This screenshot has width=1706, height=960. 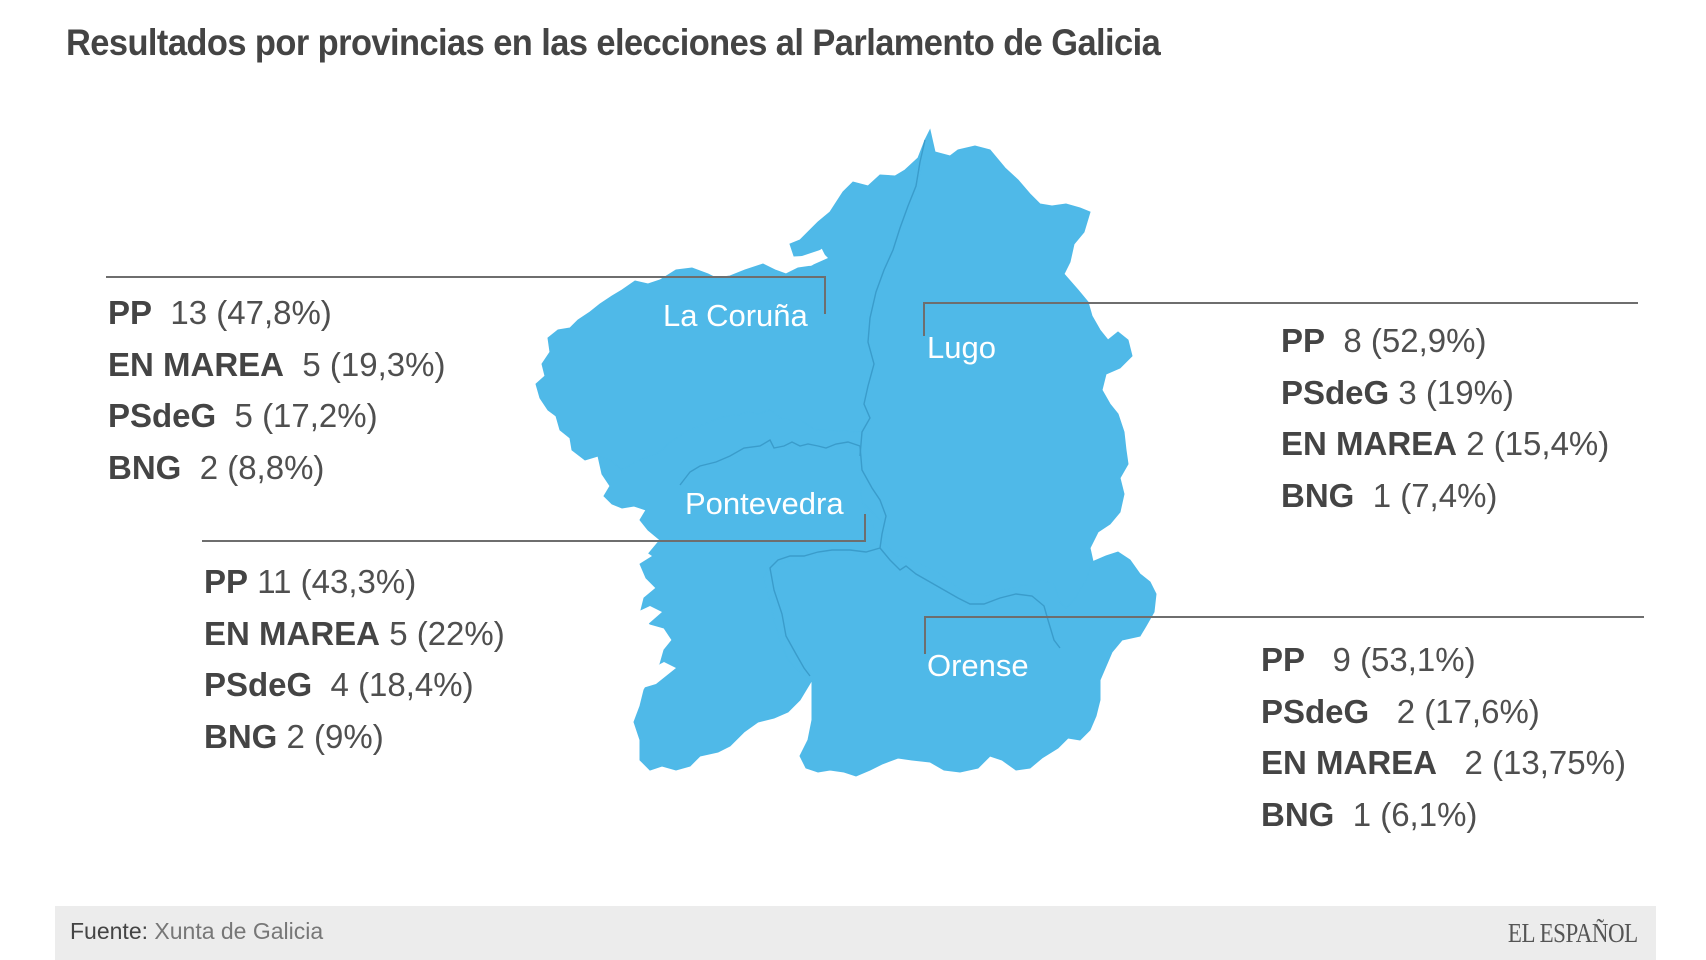 What do you see at coordinates (337, 581) in the screenshot?
I see `party-value: 11 (43,3%)` at bounding box center [337, 581].